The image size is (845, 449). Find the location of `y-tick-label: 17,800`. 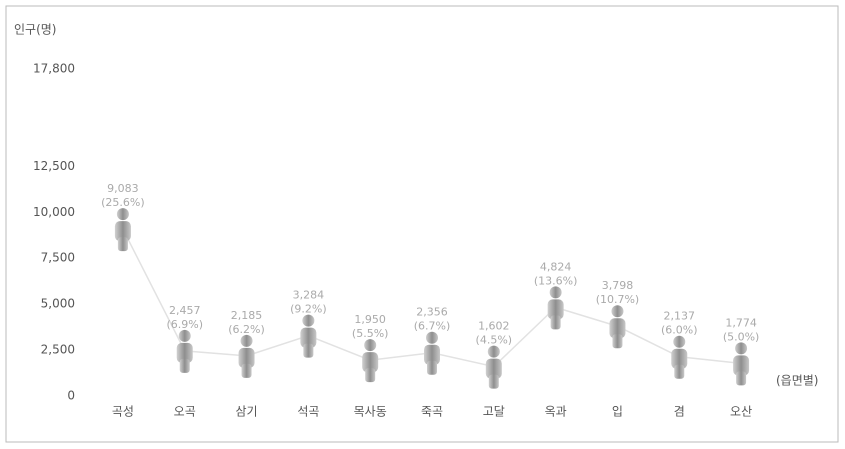

y-tick-label: 17,800 is located at coordinates (54, 69).